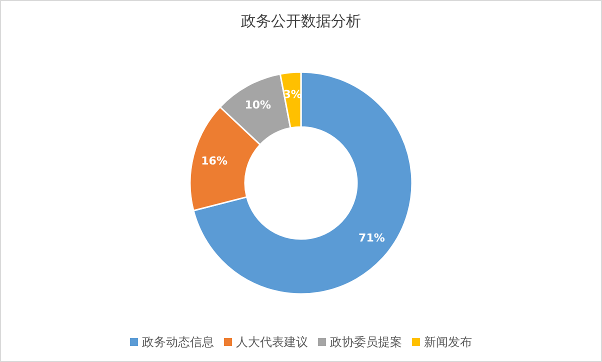  What do you see at coordinates (272, 342) in the screenshot?
I see `legend-label: 人大代表建议` at bounding box center [272, 342].